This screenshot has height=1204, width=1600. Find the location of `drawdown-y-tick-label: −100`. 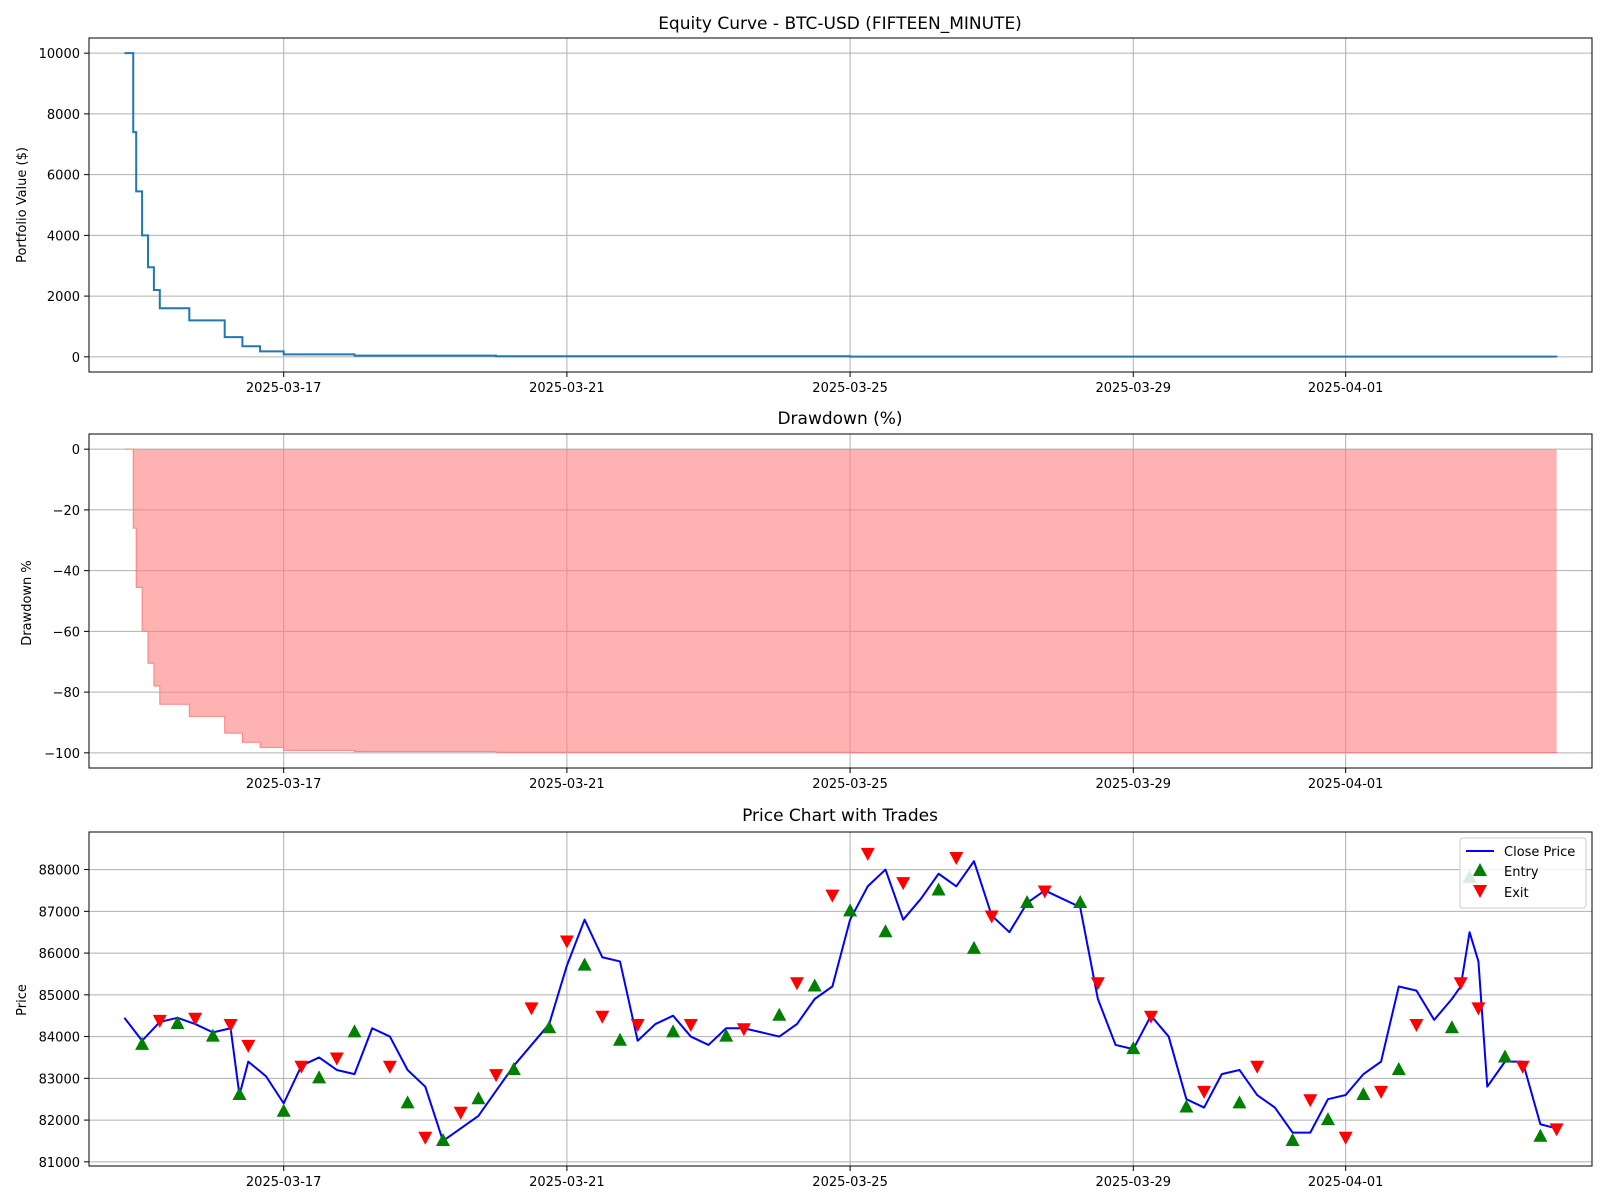

drawdown-y-tick-label: −100 is located at coordinates (62, 754).